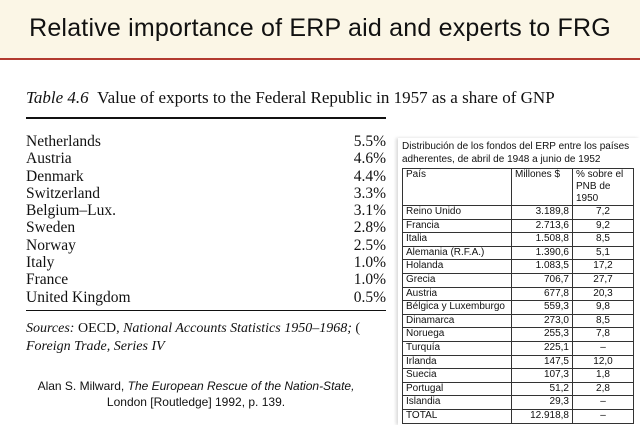 This screenshot has height=425, width=640. I want to click on erp-cell-millones: 273,0, so click(542, 321).